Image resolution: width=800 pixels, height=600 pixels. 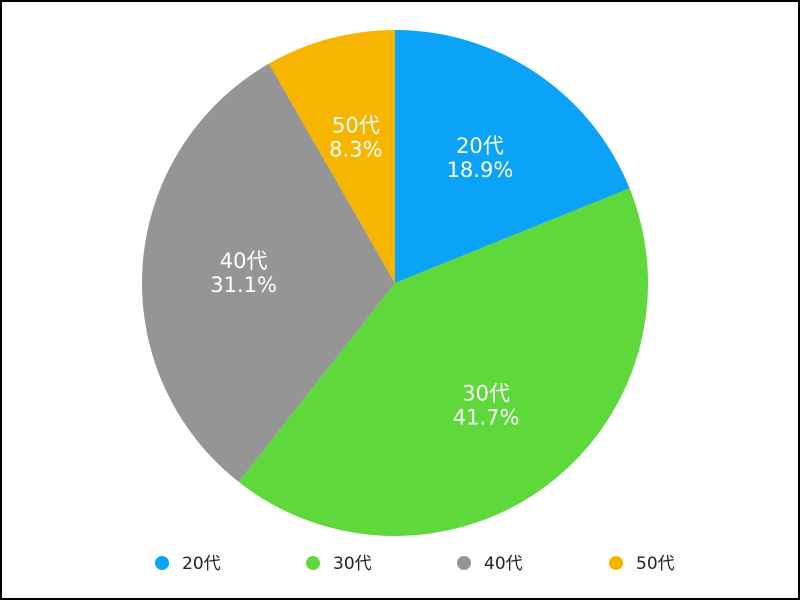 What do you see at coordinates (486, 393) in the screenshot?
I see `slice-category-label: 30代` at bounding box center [486, 393].